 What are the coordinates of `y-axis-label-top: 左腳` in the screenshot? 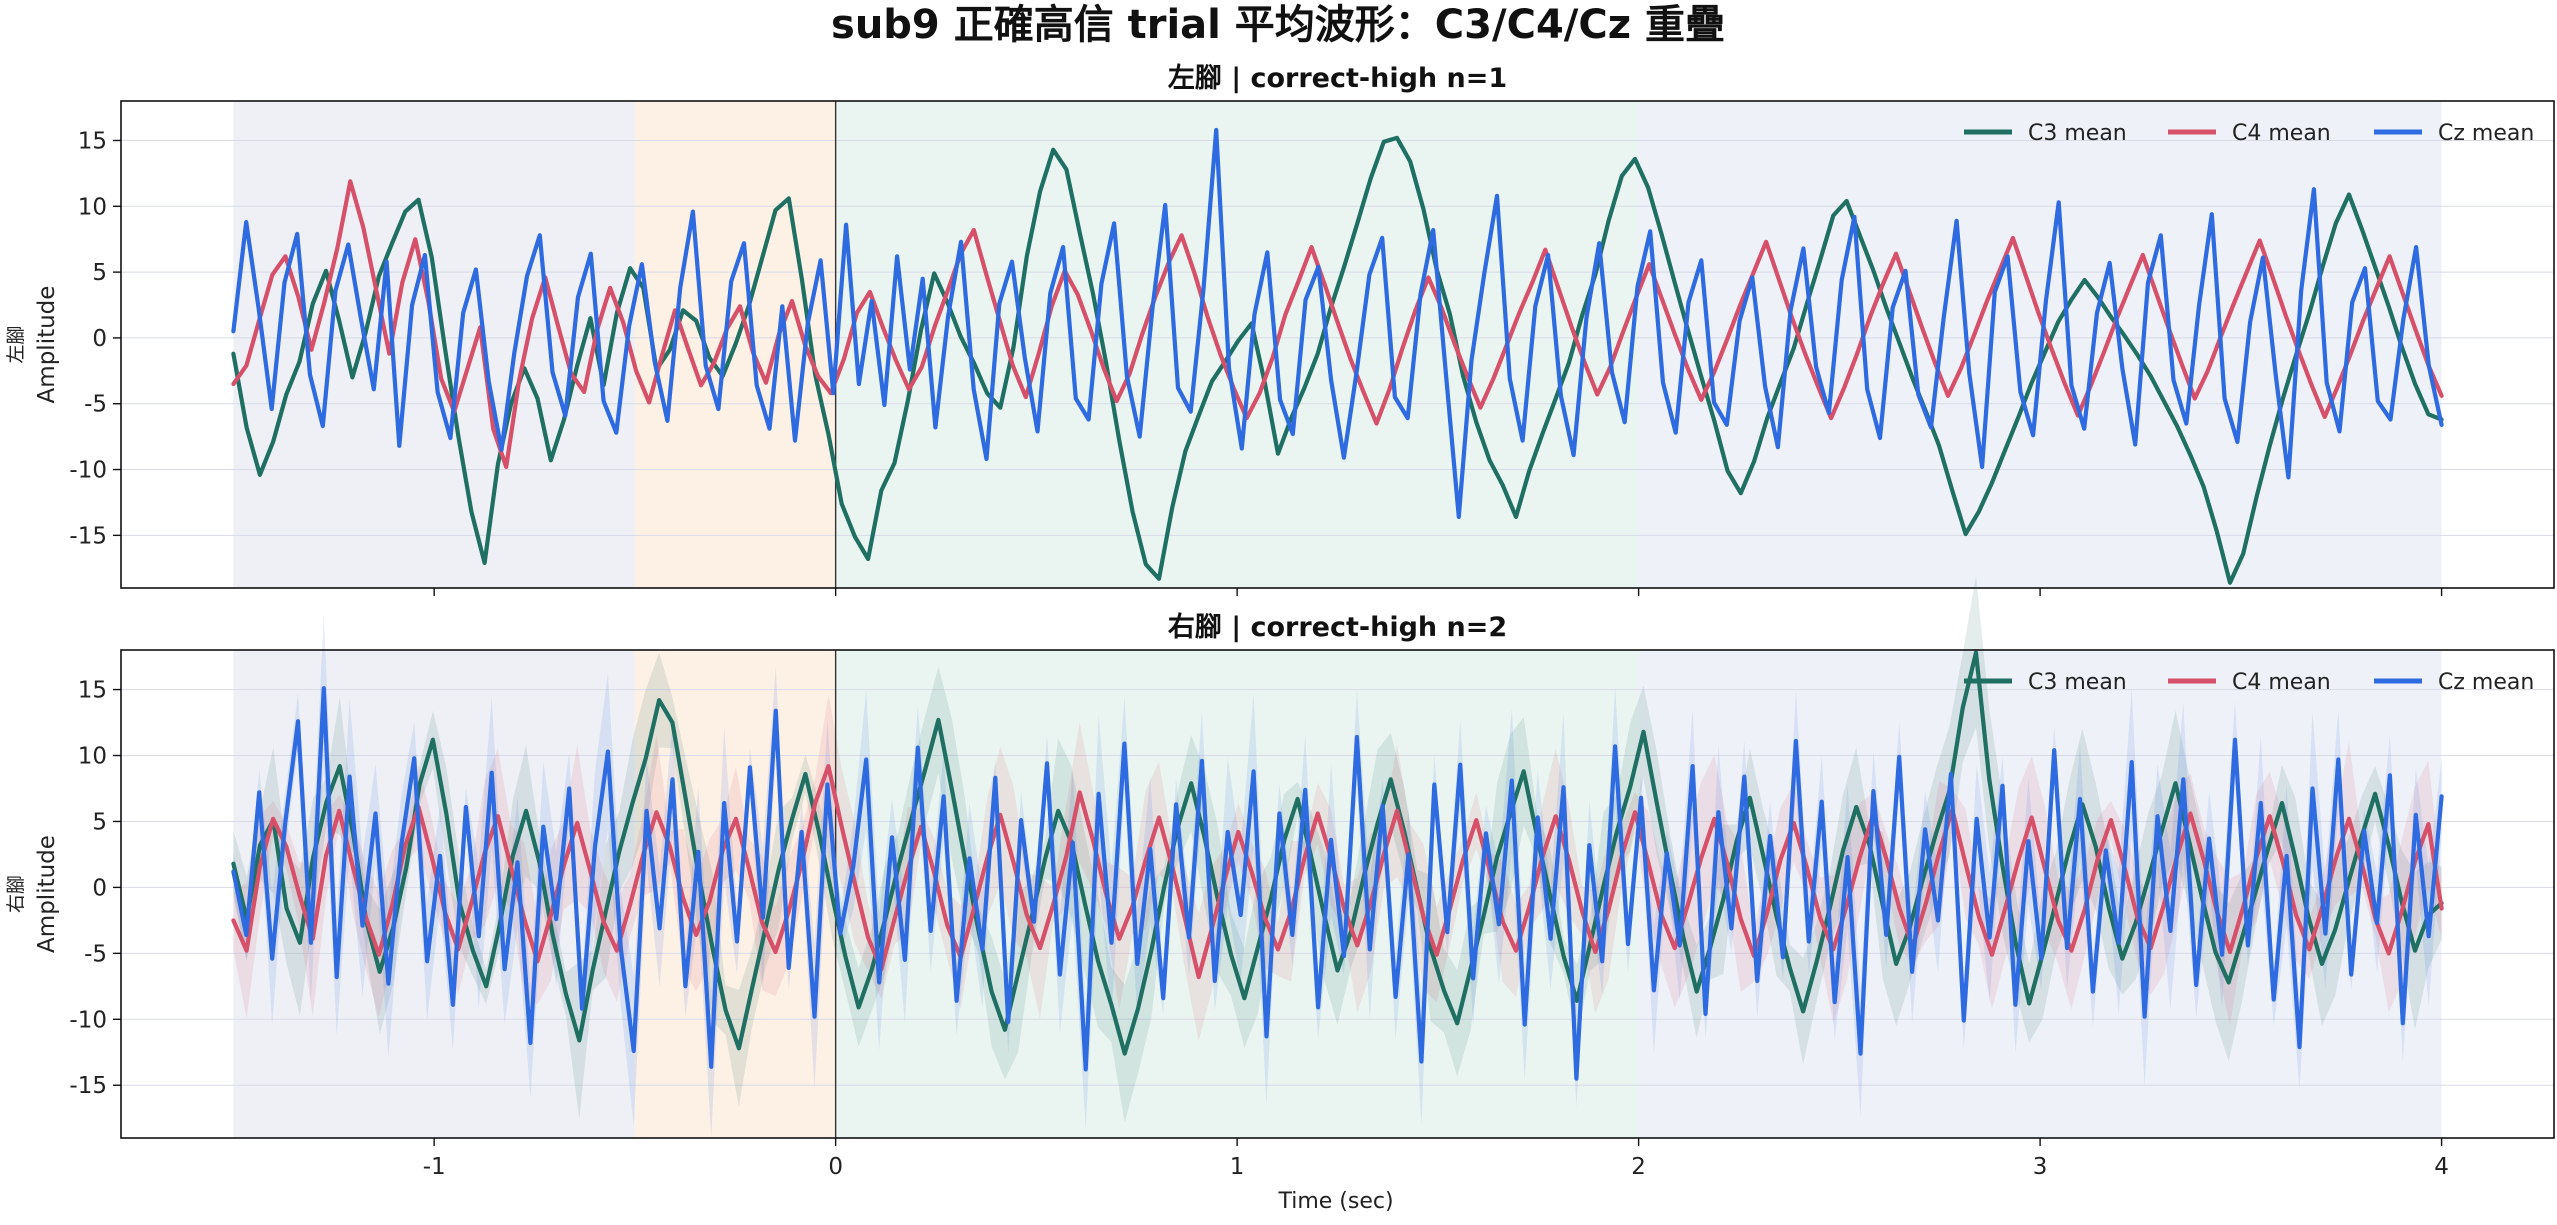 It's located at (16, 344).